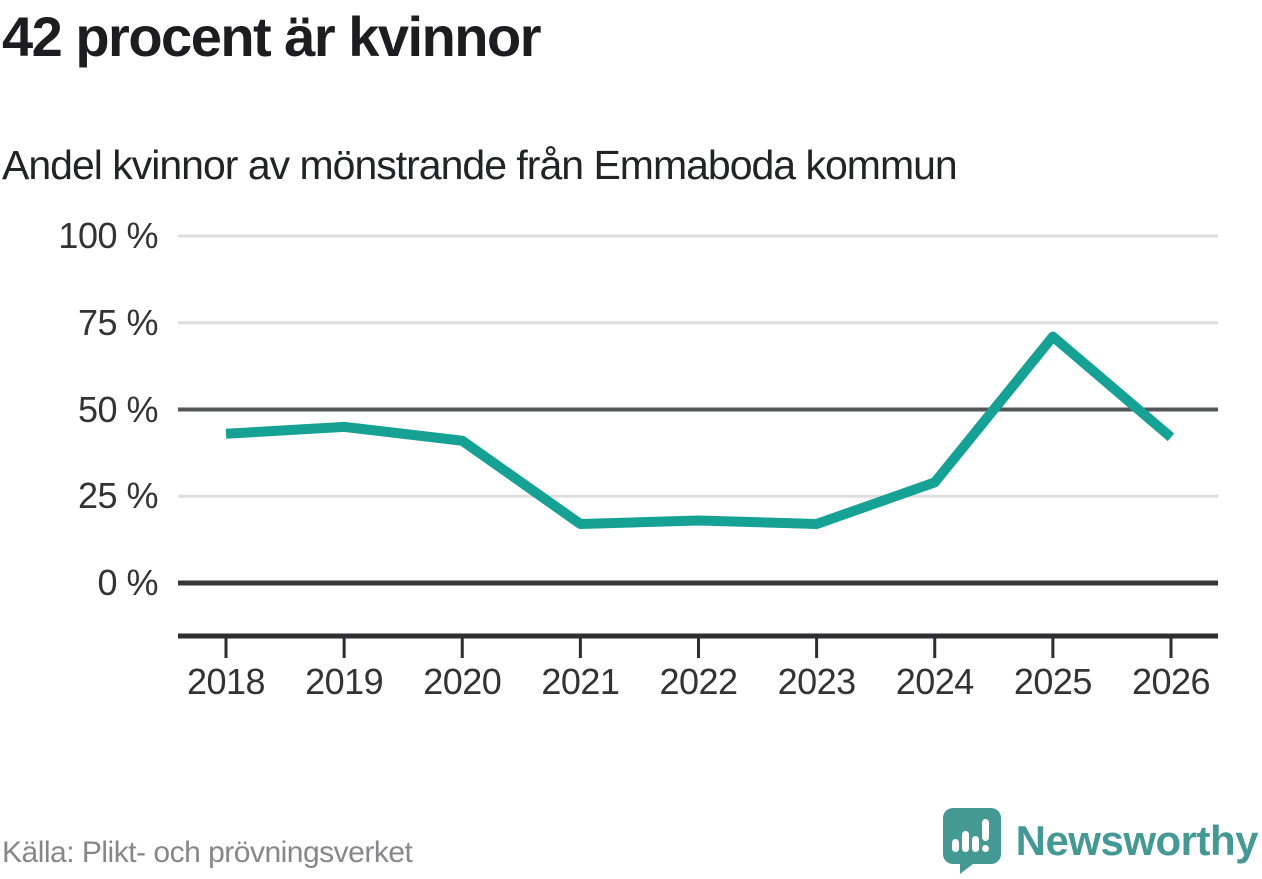 This screenshot has height=879, width=1262. Describe the element at coordinates (935, 681) in the screenshot. I see `x-tick-label: 2024` at that location.